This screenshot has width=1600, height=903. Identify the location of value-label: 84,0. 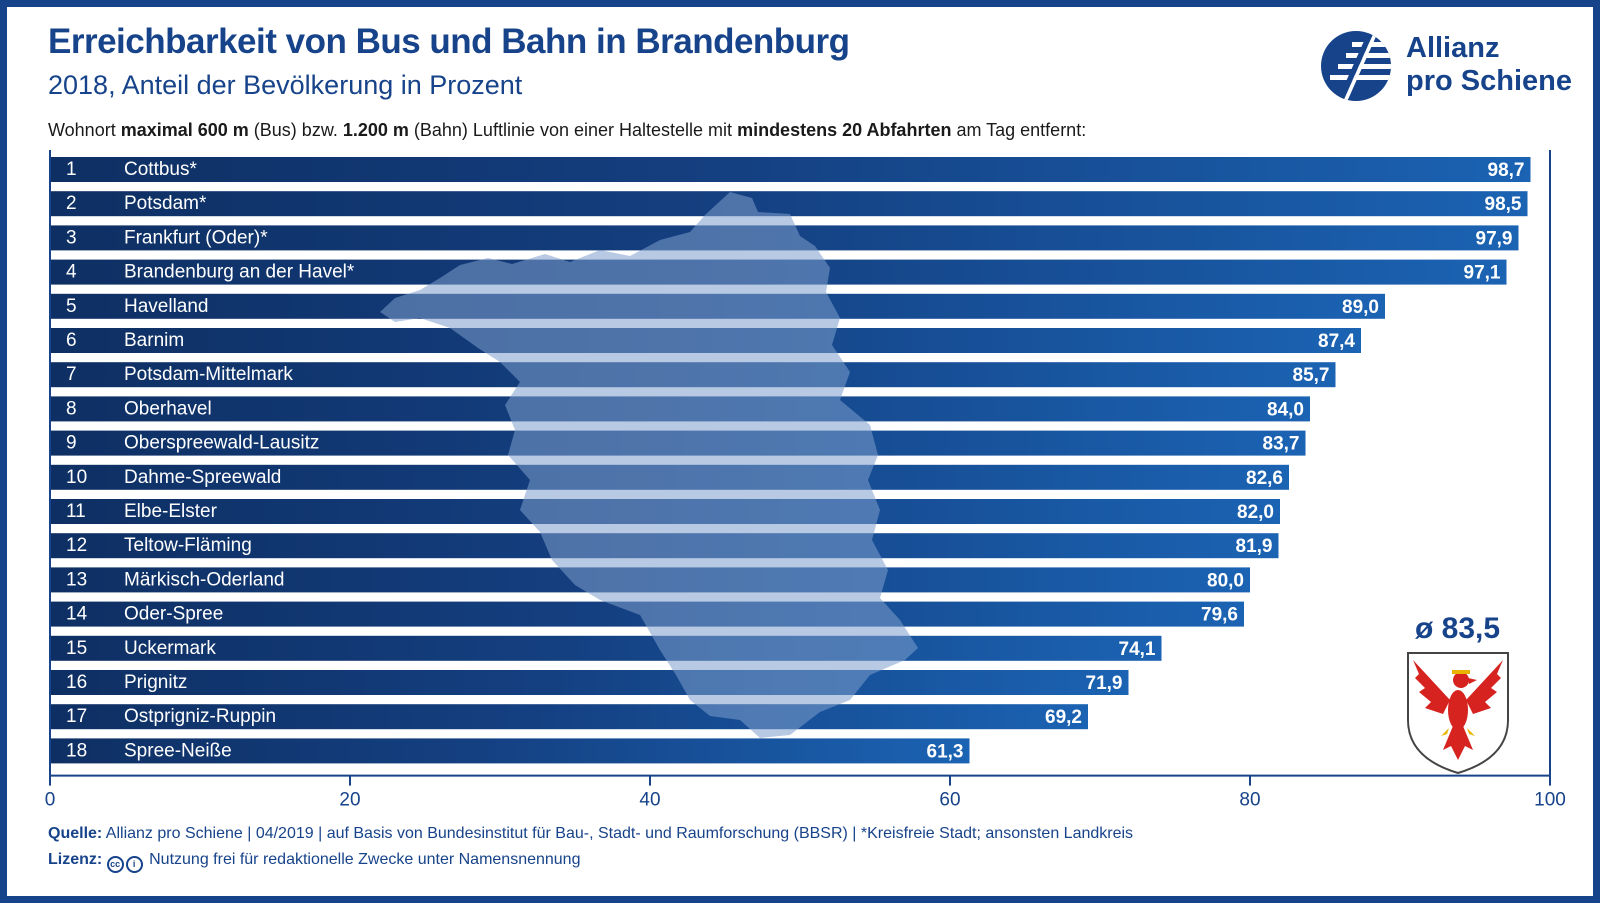
(1285, 409).